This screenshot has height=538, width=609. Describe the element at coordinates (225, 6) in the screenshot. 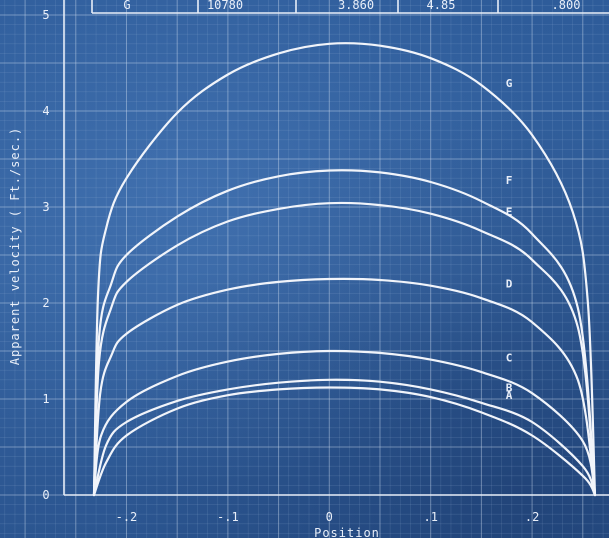

I see `header-cell: 10780` at that location.